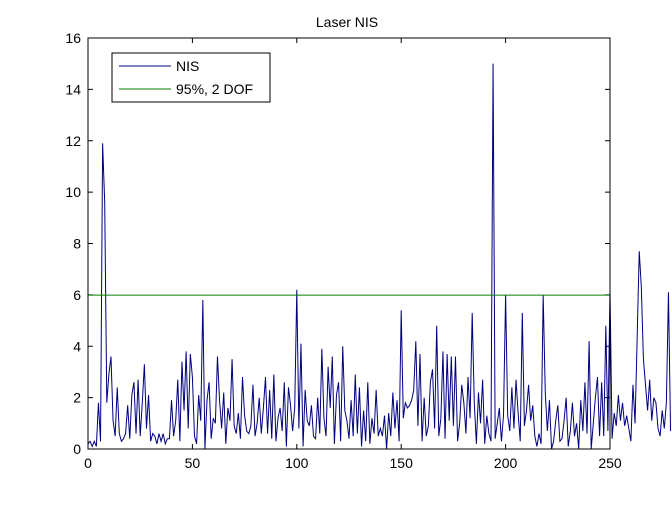 The width and height of the screenshot is (672, 509). I want to click on x-tick-label: 0, so click(88, 463).